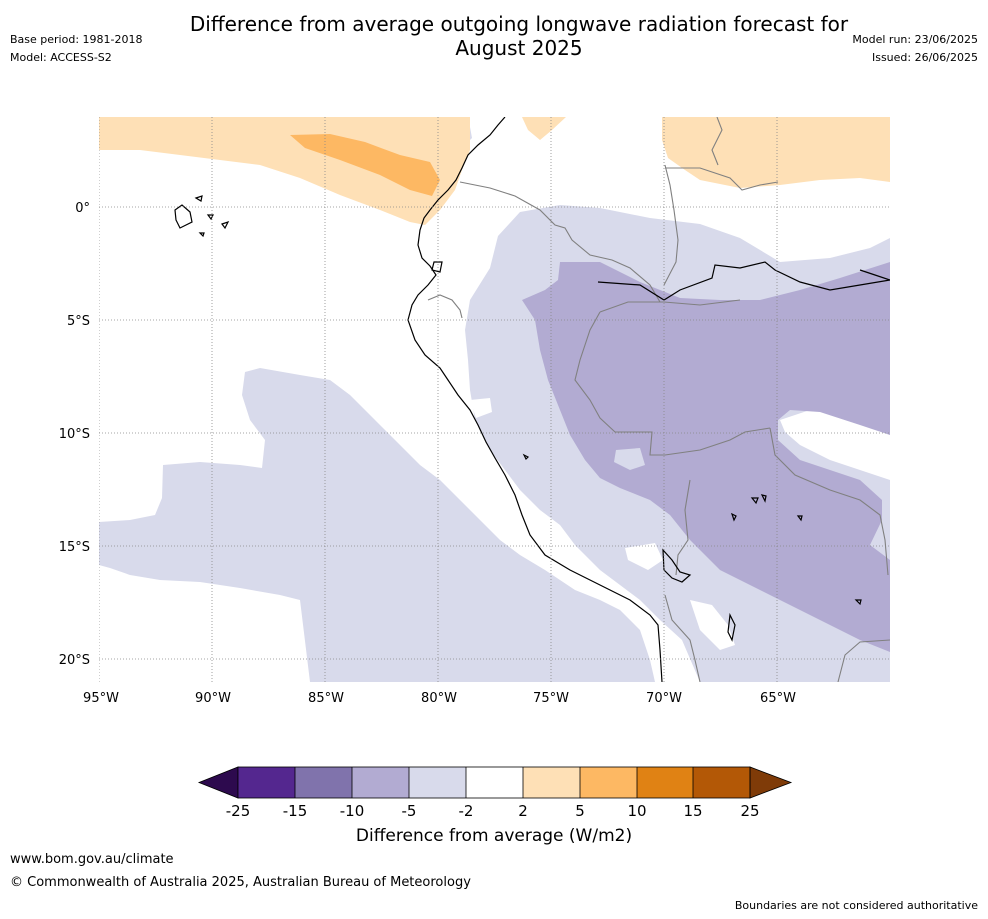  What do you see at coordinates (664, 698) in the screenshot?
I see `lon-label-70w: 70°W` at bounding box center [664, 698].